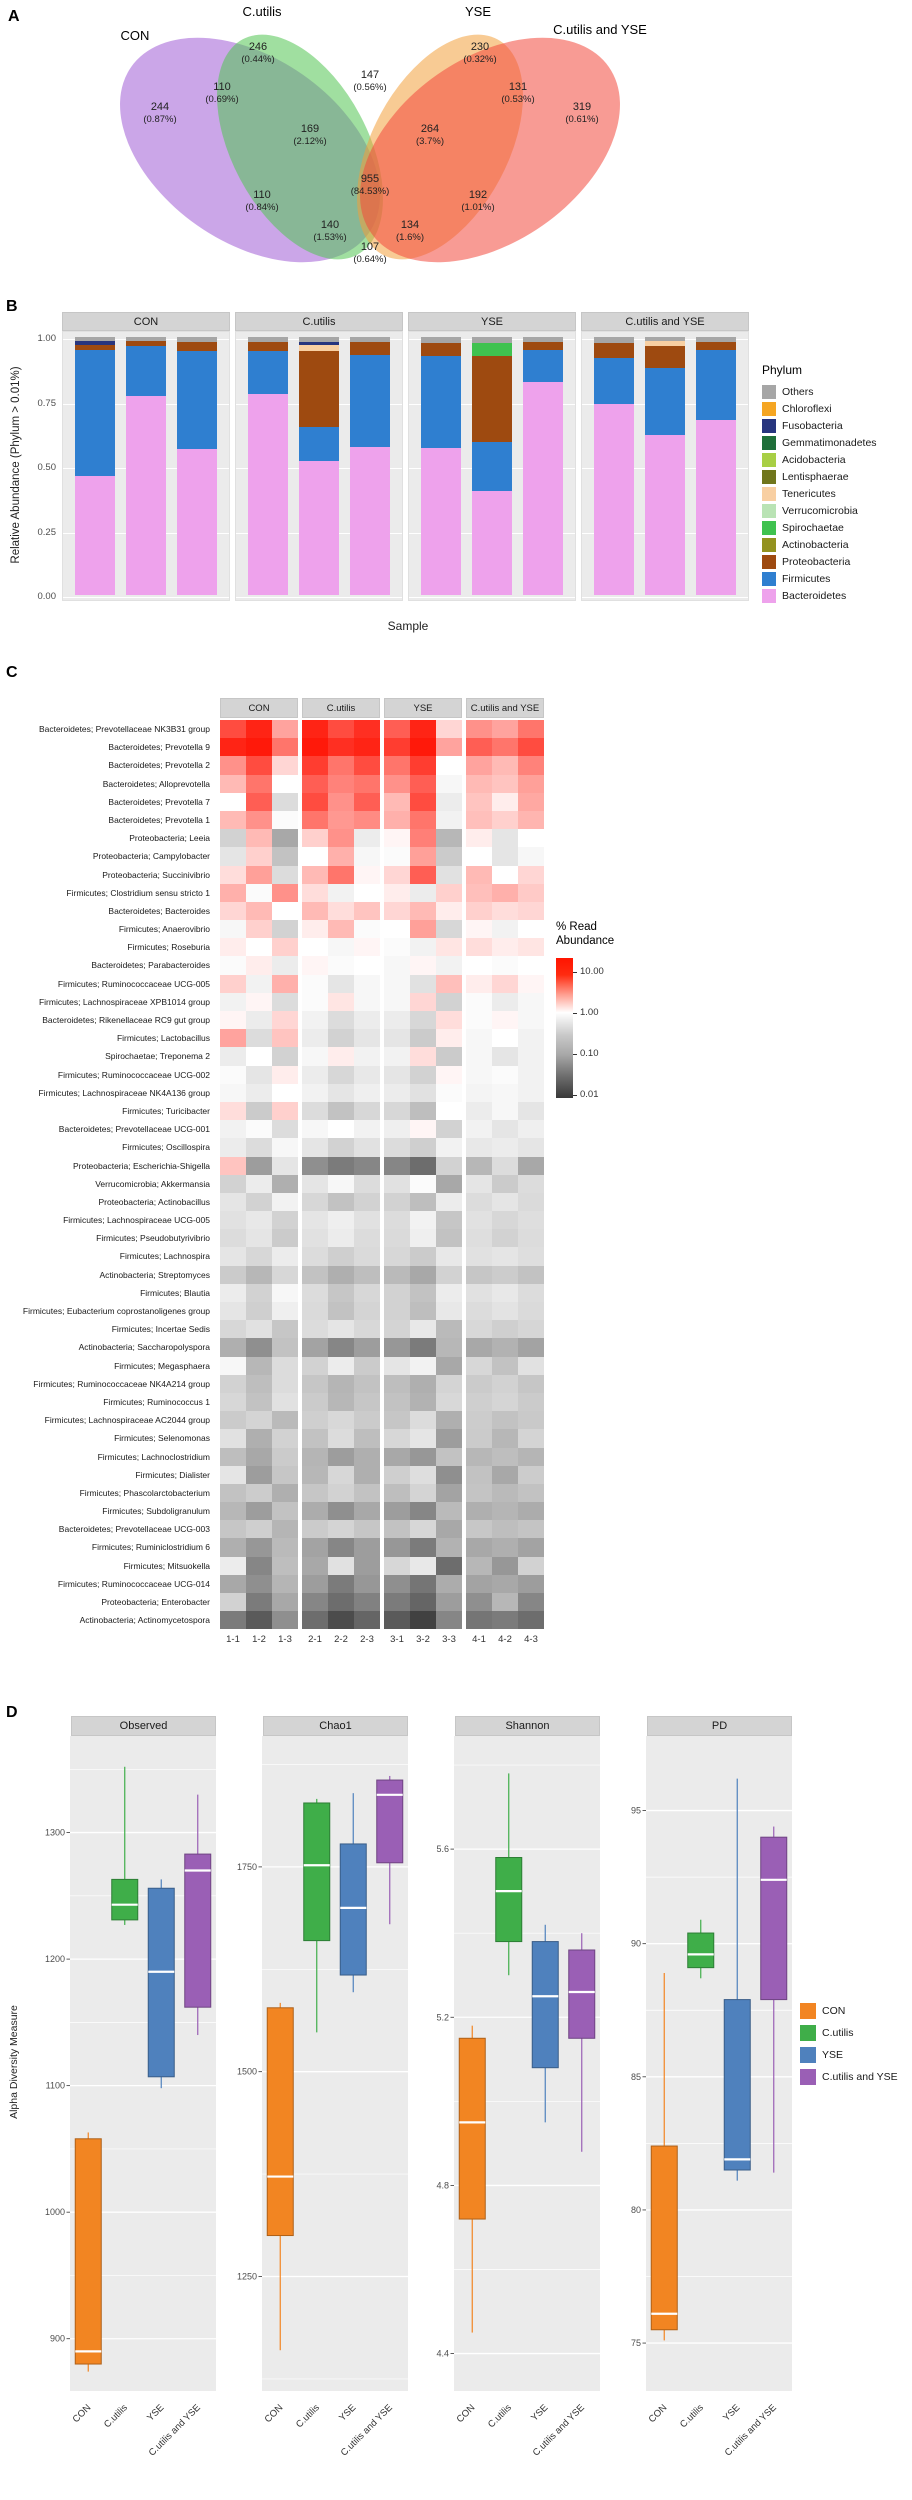 The height and width of the screenshot is (2500, 912). I want to click on bar-segment-Firmicutes, so click(267, 372).